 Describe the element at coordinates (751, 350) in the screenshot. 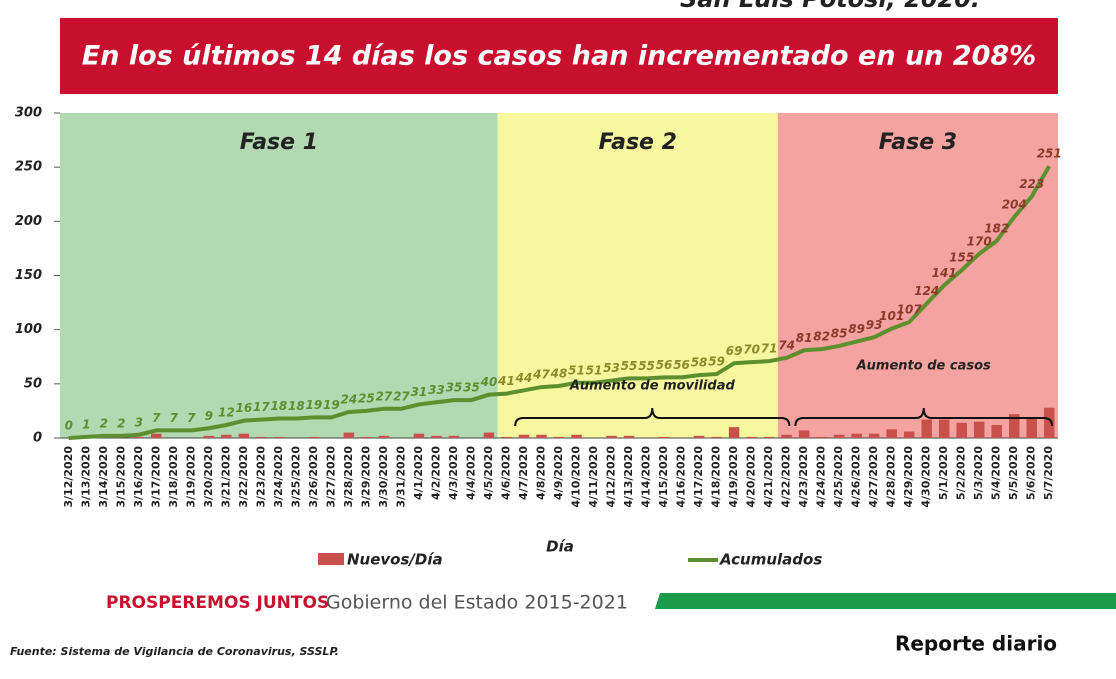

I see `data-label: 70` at that location.